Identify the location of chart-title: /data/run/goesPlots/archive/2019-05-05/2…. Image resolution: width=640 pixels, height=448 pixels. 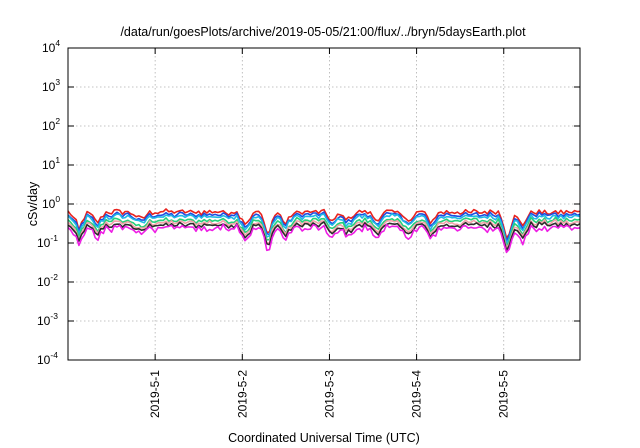
(323, 32).